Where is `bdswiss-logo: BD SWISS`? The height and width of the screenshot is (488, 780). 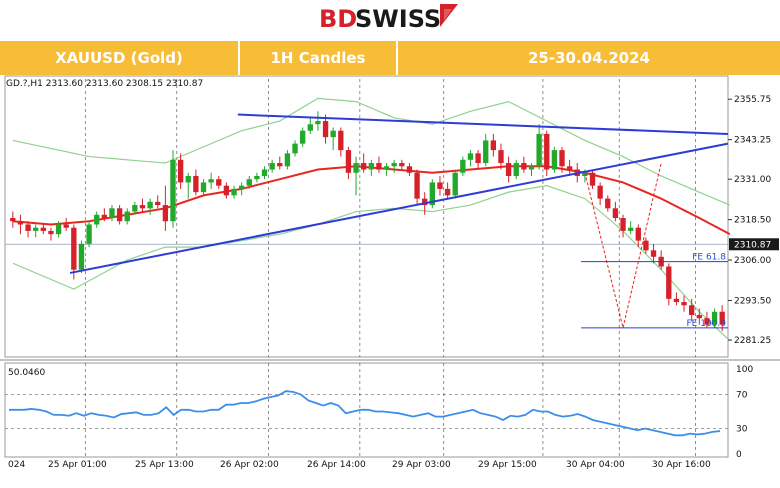
bdswiss-logo: BD SWISS is located at coordinates (390, 19).